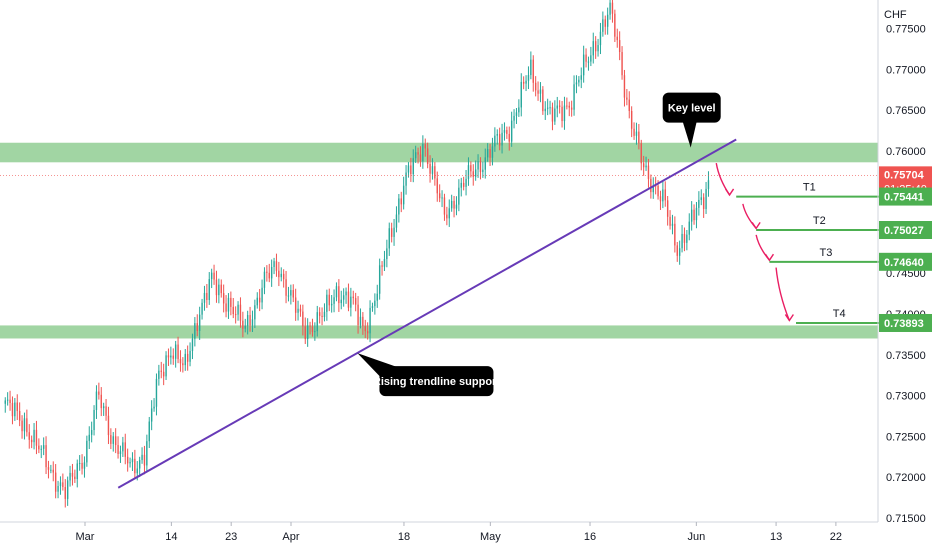 The width and height of the screenshot is (932, 550). I want to click on target-price-value: 0.75441, so click(904, 198).